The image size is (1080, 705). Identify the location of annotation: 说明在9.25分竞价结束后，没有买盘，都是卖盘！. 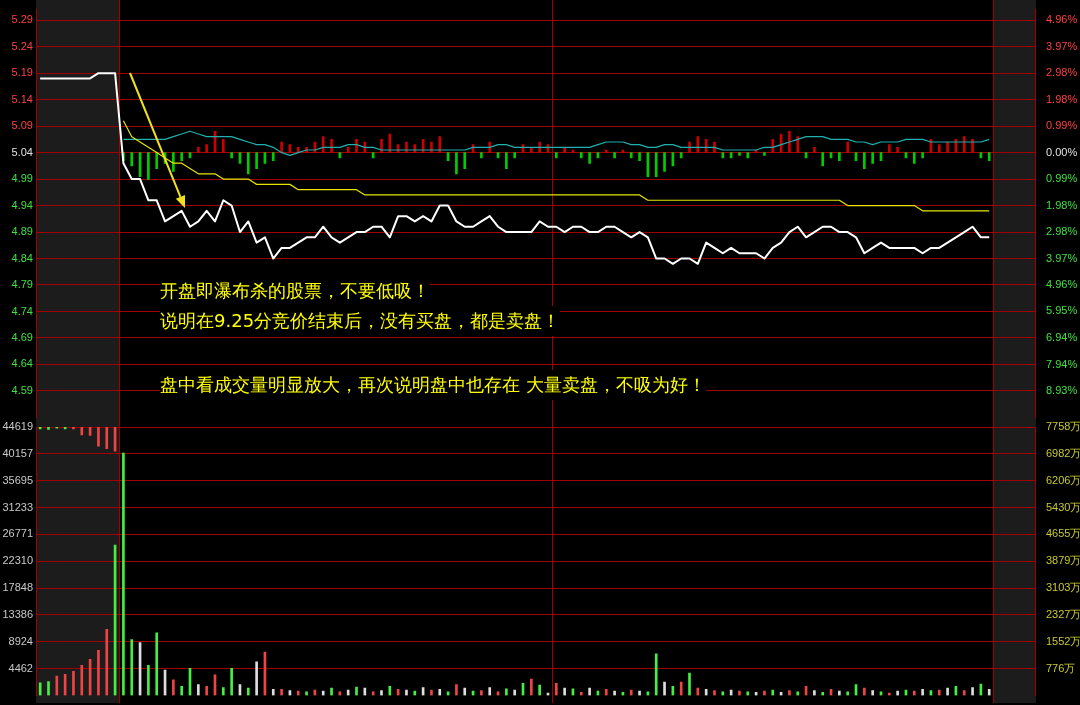
(360, 321).